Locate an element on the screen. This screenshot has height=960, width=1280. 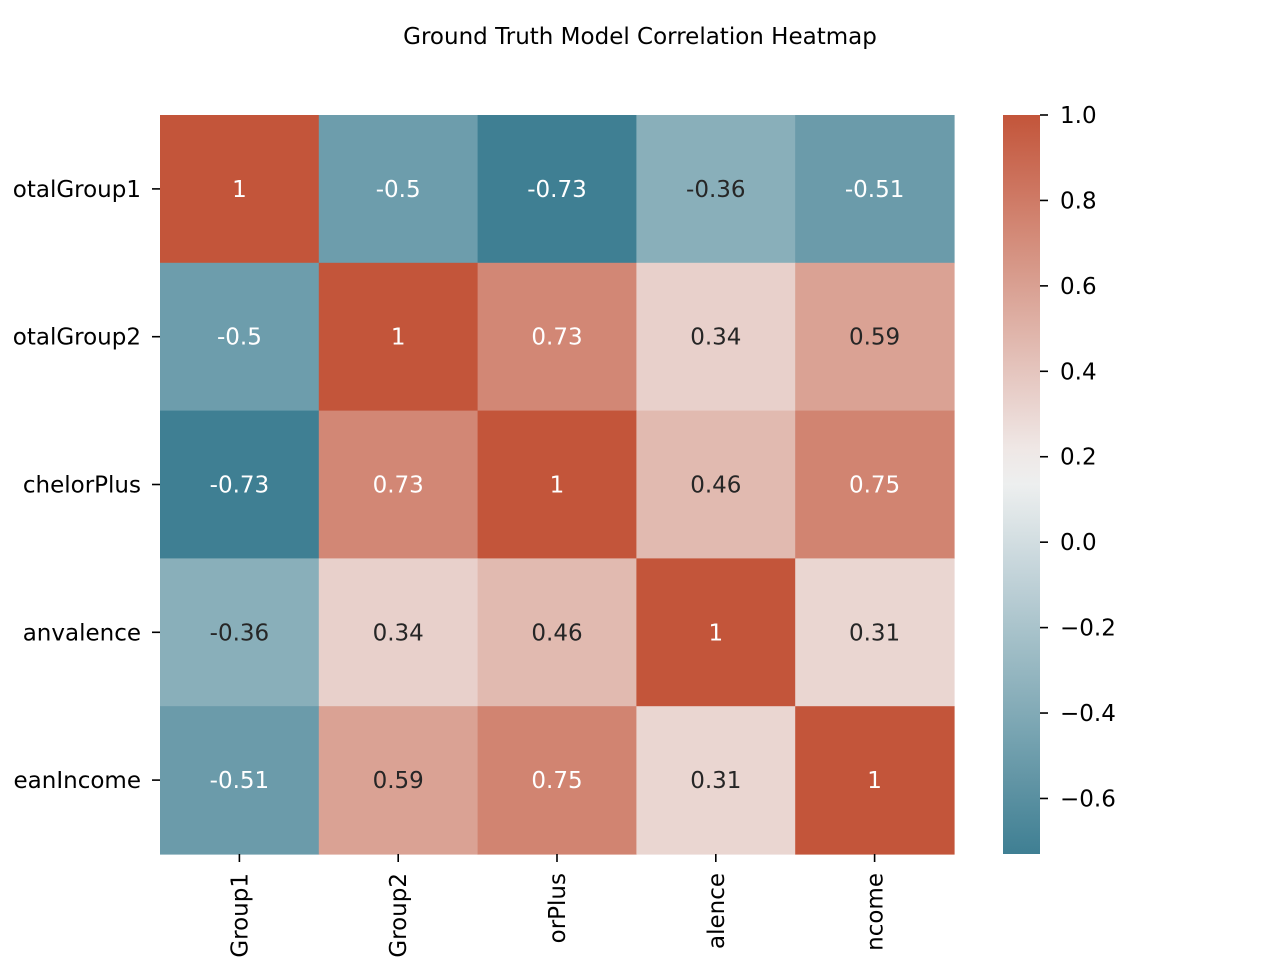
heatmap-cell-r1-c2 is located at coordinates (557, 337).